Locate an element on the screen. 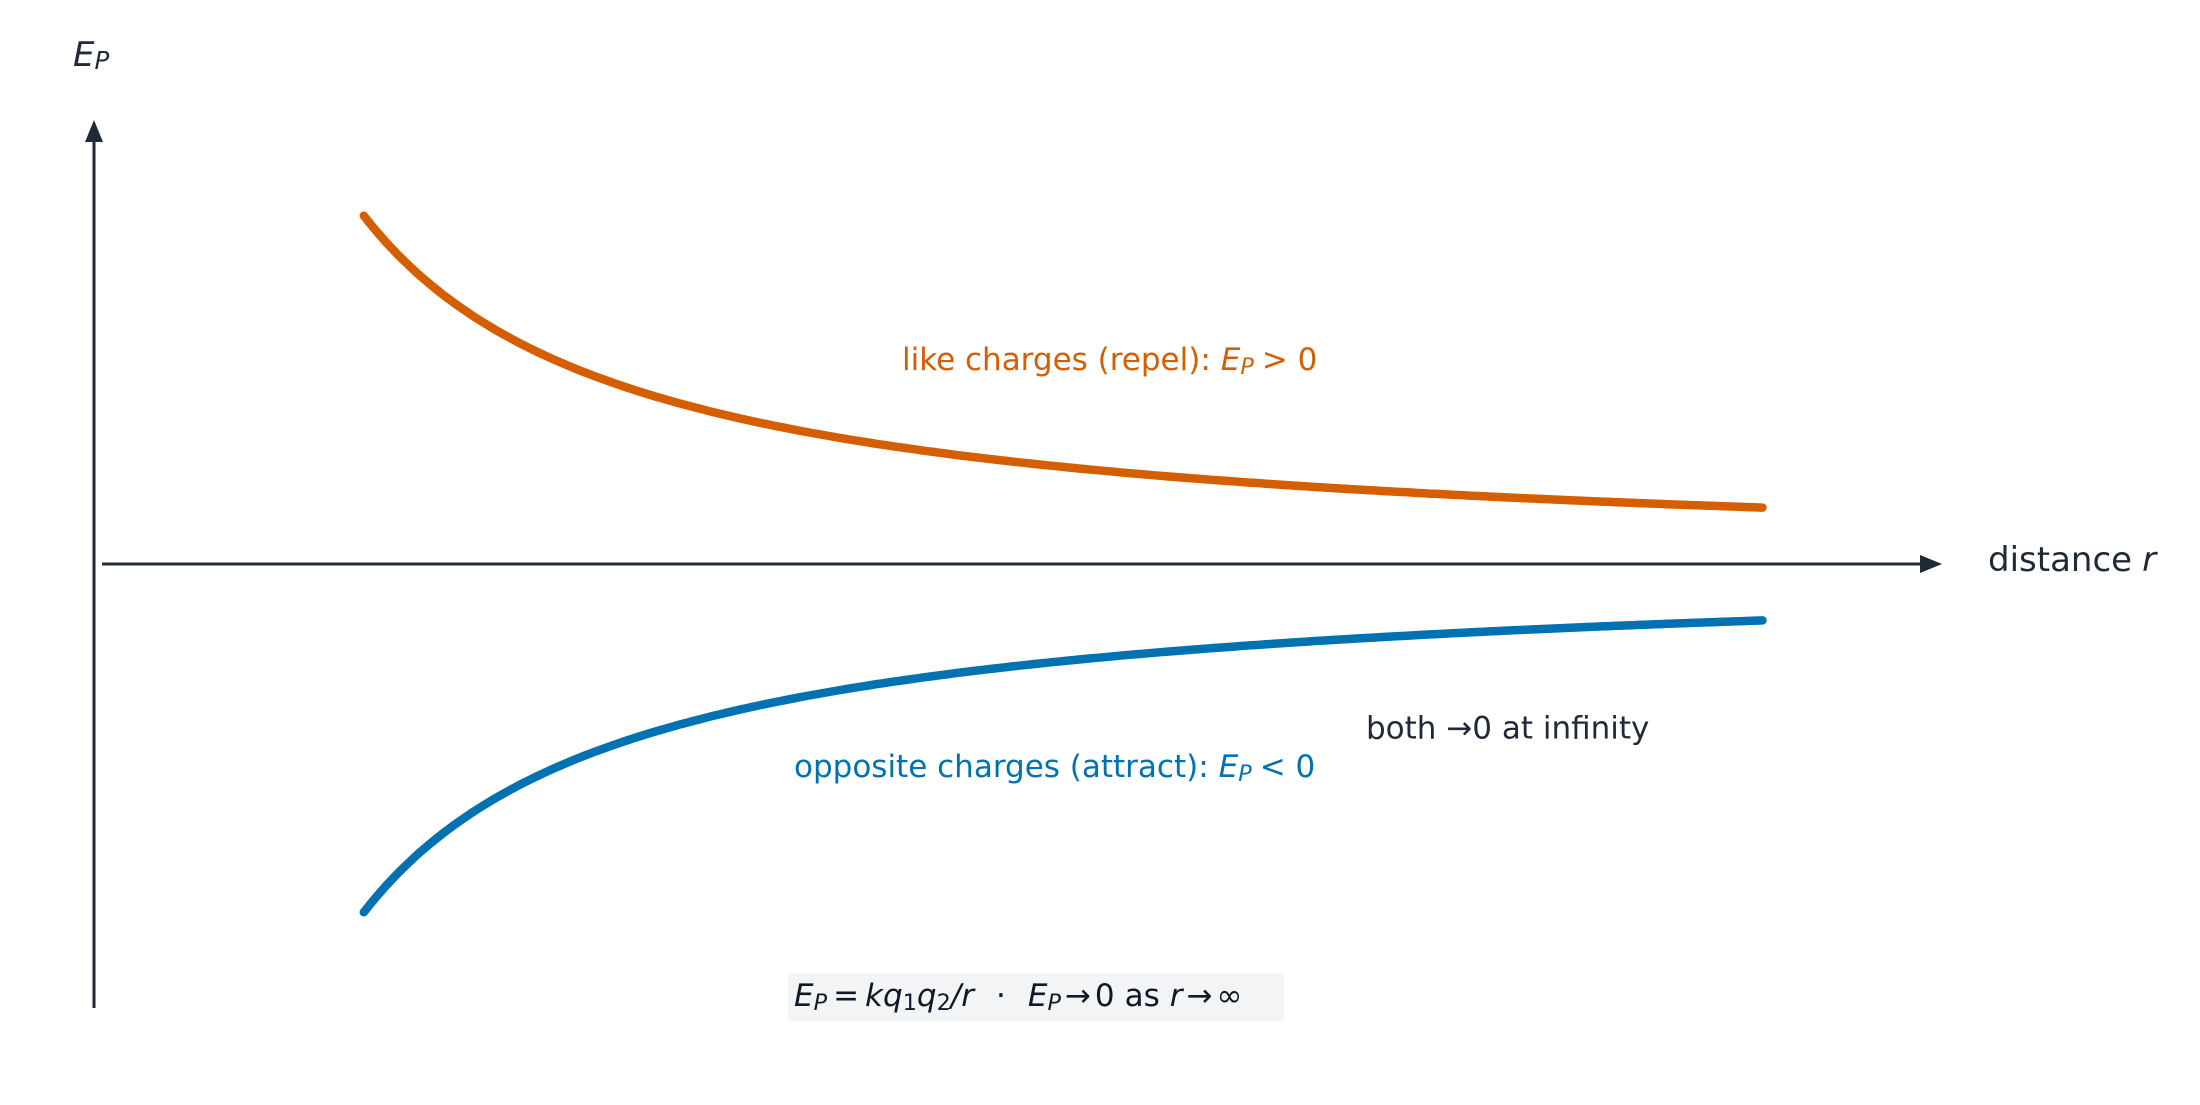 This screenshot has width=2200, height=1105. f: kq is located at coordinates (884, 996).